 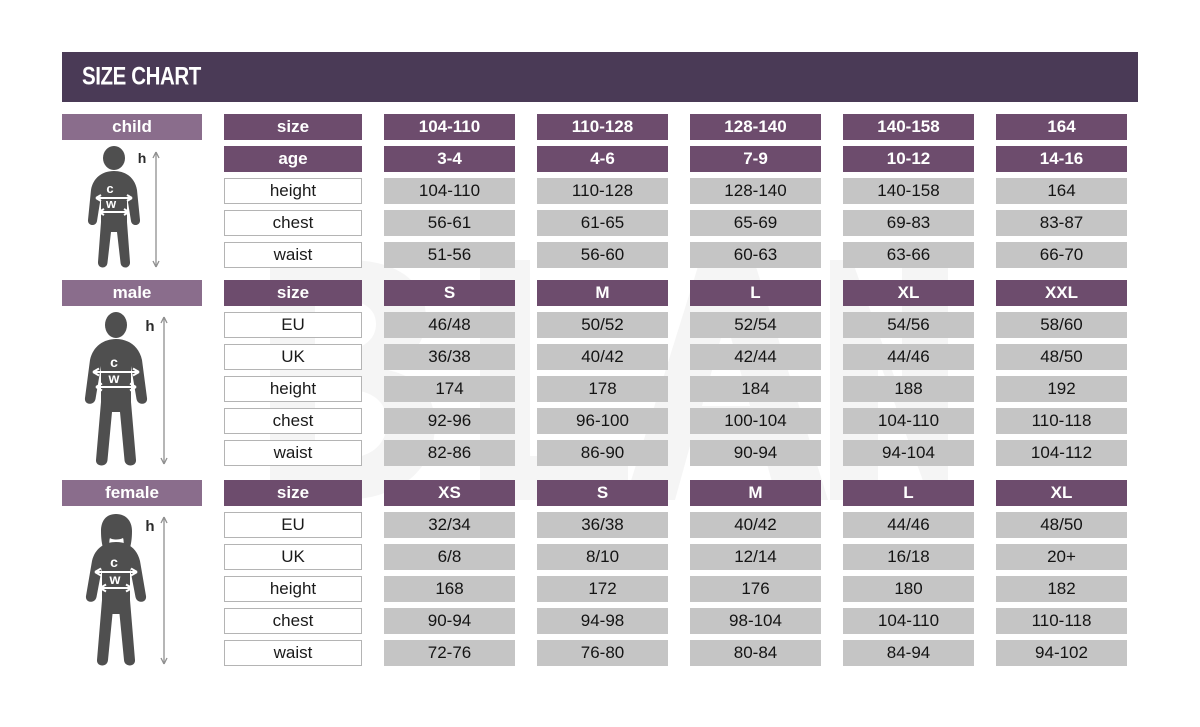 What do you see at coordinates (755, 159) in the screenshot?
I see `column-header: 7-9` at bounding box center [755, 159].